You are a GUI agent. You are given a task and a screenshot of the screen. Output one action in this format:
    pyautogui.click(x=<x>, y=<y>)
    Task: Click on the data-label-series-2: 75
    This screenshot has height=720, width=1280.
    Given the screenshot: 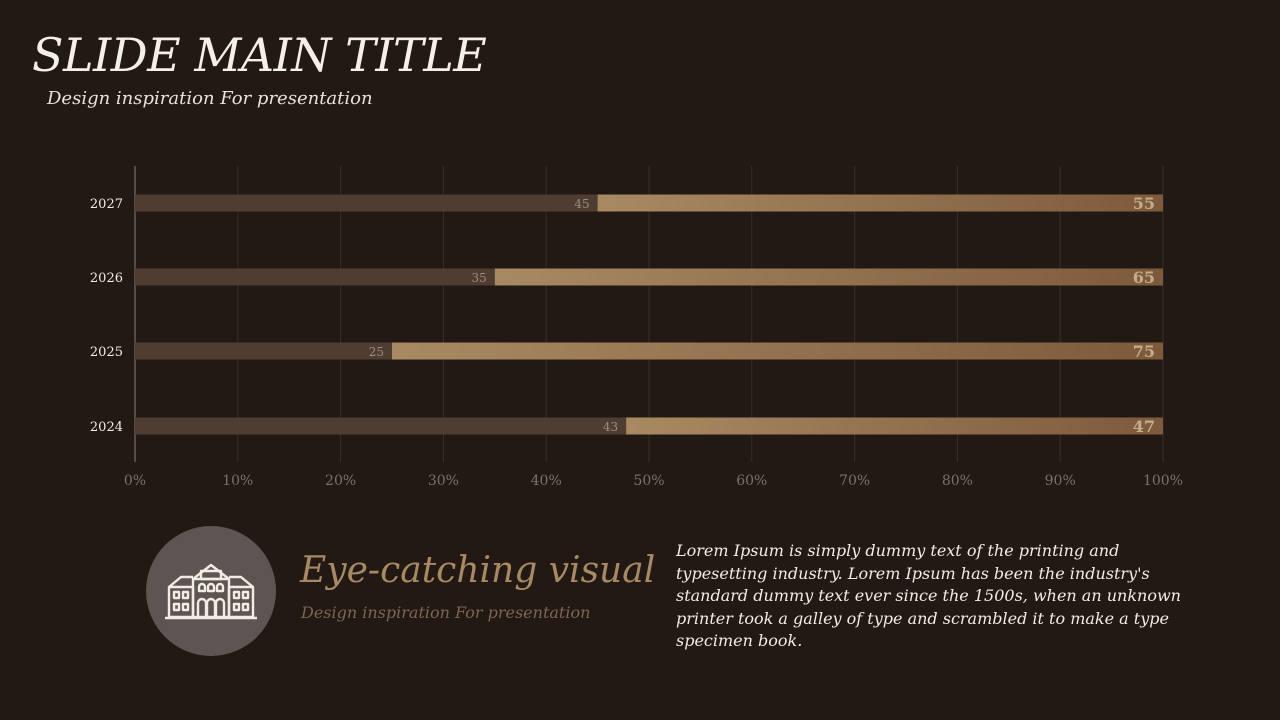 What is the action you would take?
    pyautogui.click(x=1144, y=351)
    